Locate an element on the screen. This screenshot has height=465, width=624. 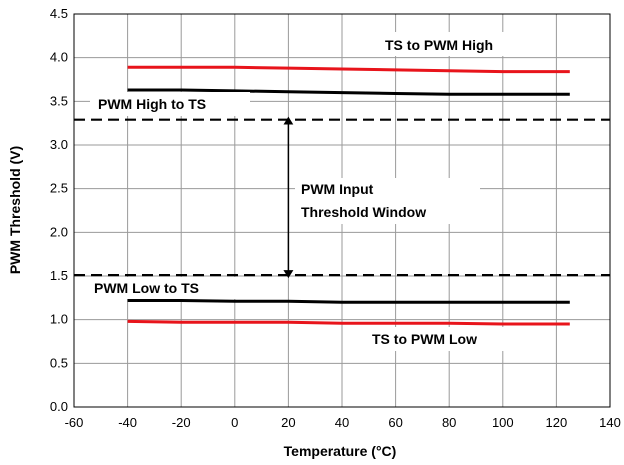
label-window-line2: Threshold Window is located at coordinates (363, 212).